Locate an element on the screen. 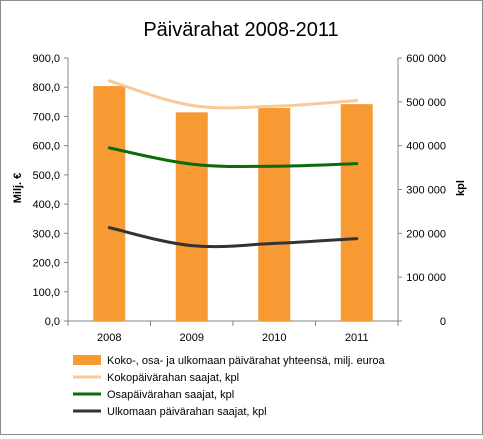 The height and width of the screenshot is (439, 483). y2-tick-label: 600 000 is located at coordinates (426, 59).